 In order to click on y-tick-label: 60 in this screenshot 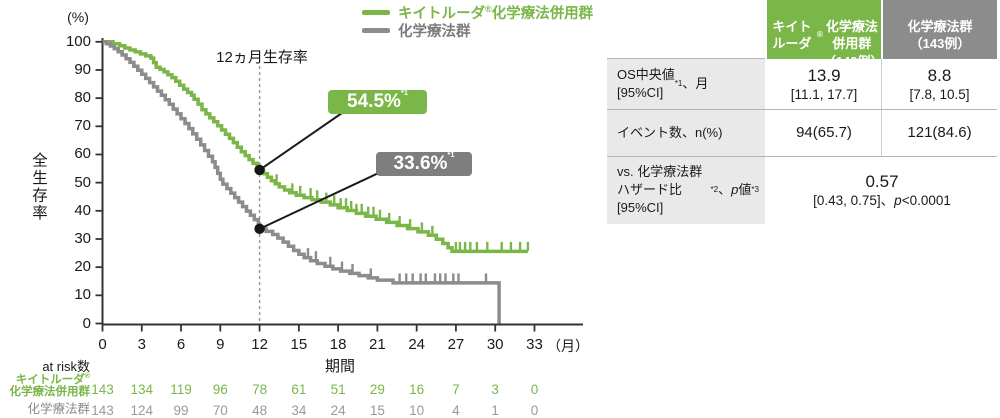, I will do `click(82, 154)`.